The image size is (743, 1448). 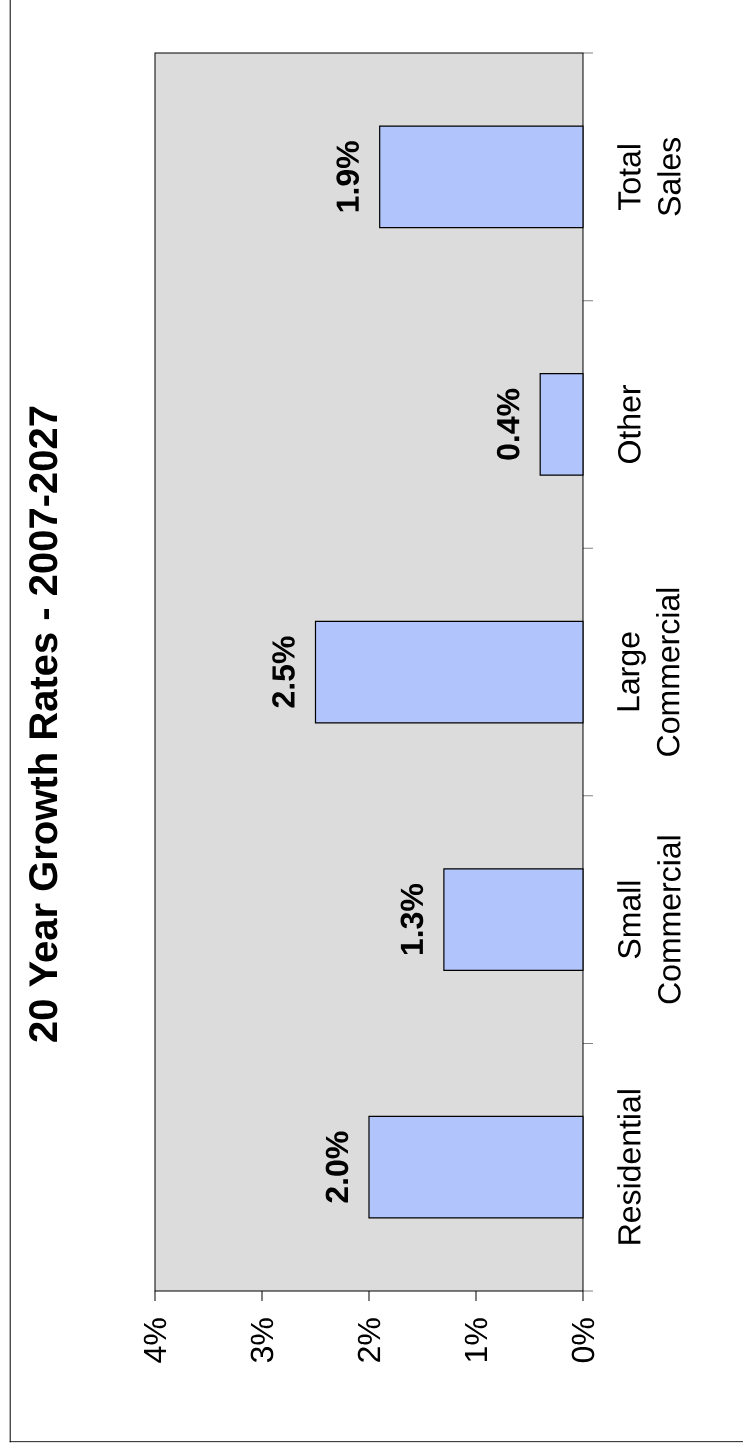 What do you see at coordinates (43, 724) in the screenshot?
I see `text: 20 Year Growth Rates - 2007-2027` at bounding box center [43, 724].